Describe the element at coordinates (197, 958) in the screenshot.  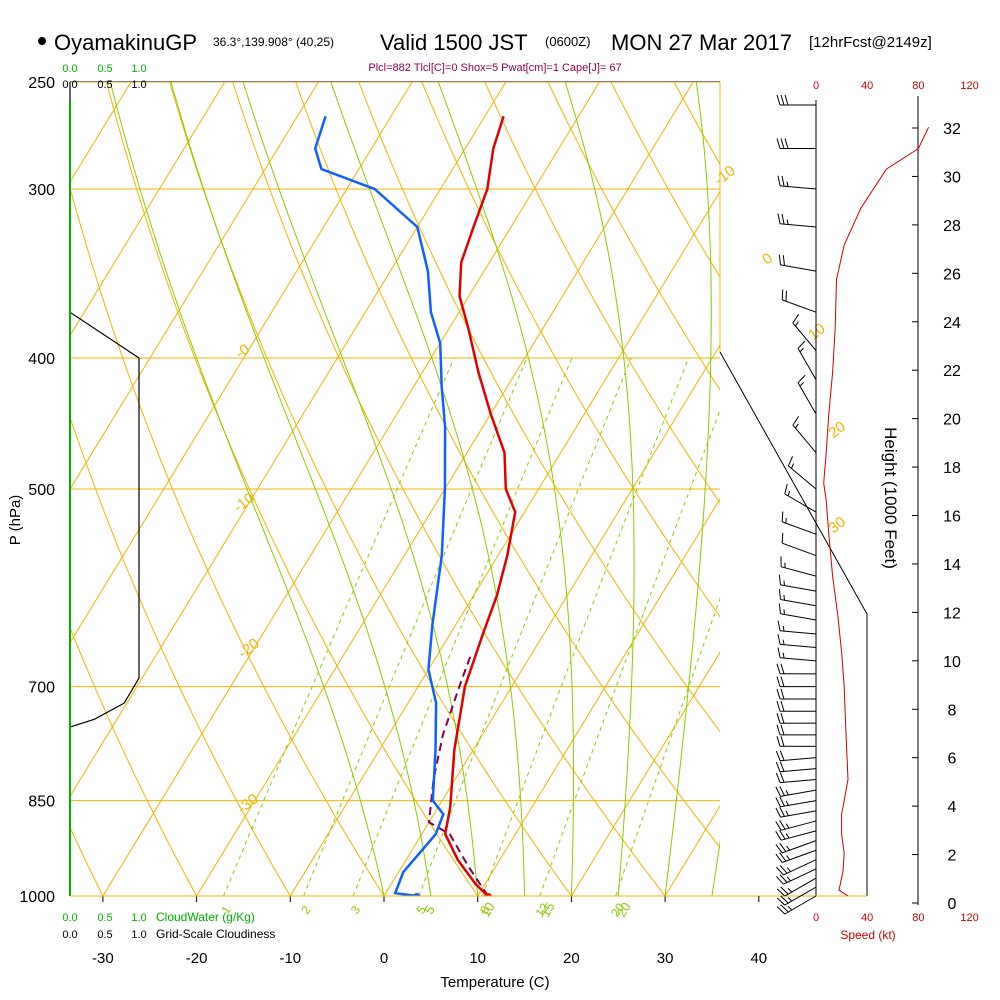
I see `x-tick-label: -20` at that location.